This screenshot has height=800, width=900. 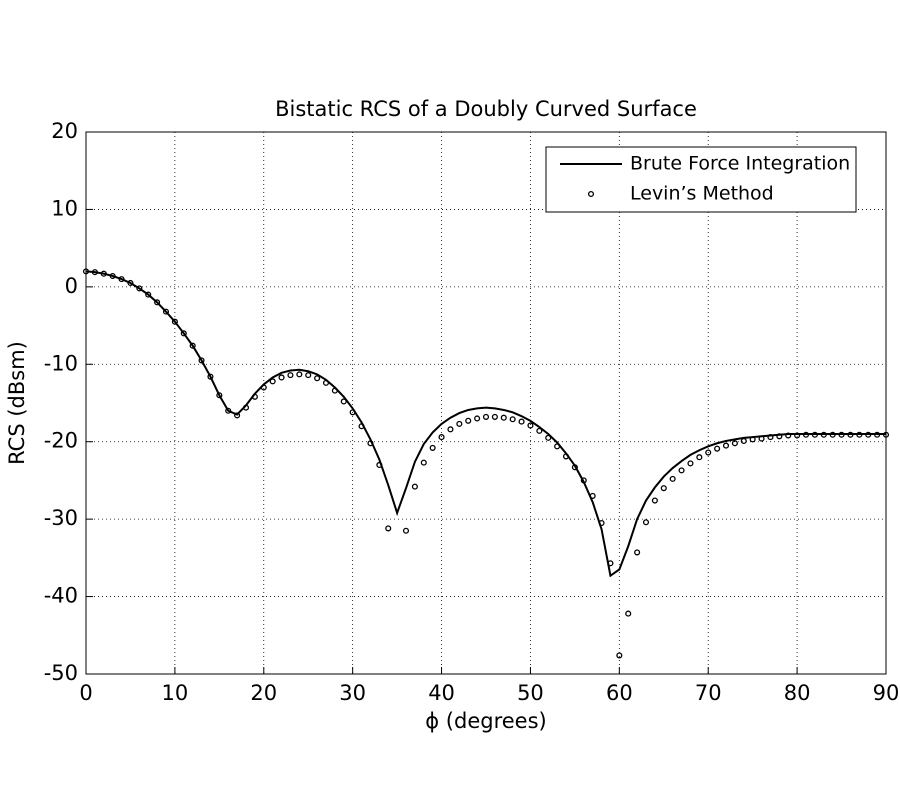 I want to click on x-tick-label: 20, so click(x=263, y=693).